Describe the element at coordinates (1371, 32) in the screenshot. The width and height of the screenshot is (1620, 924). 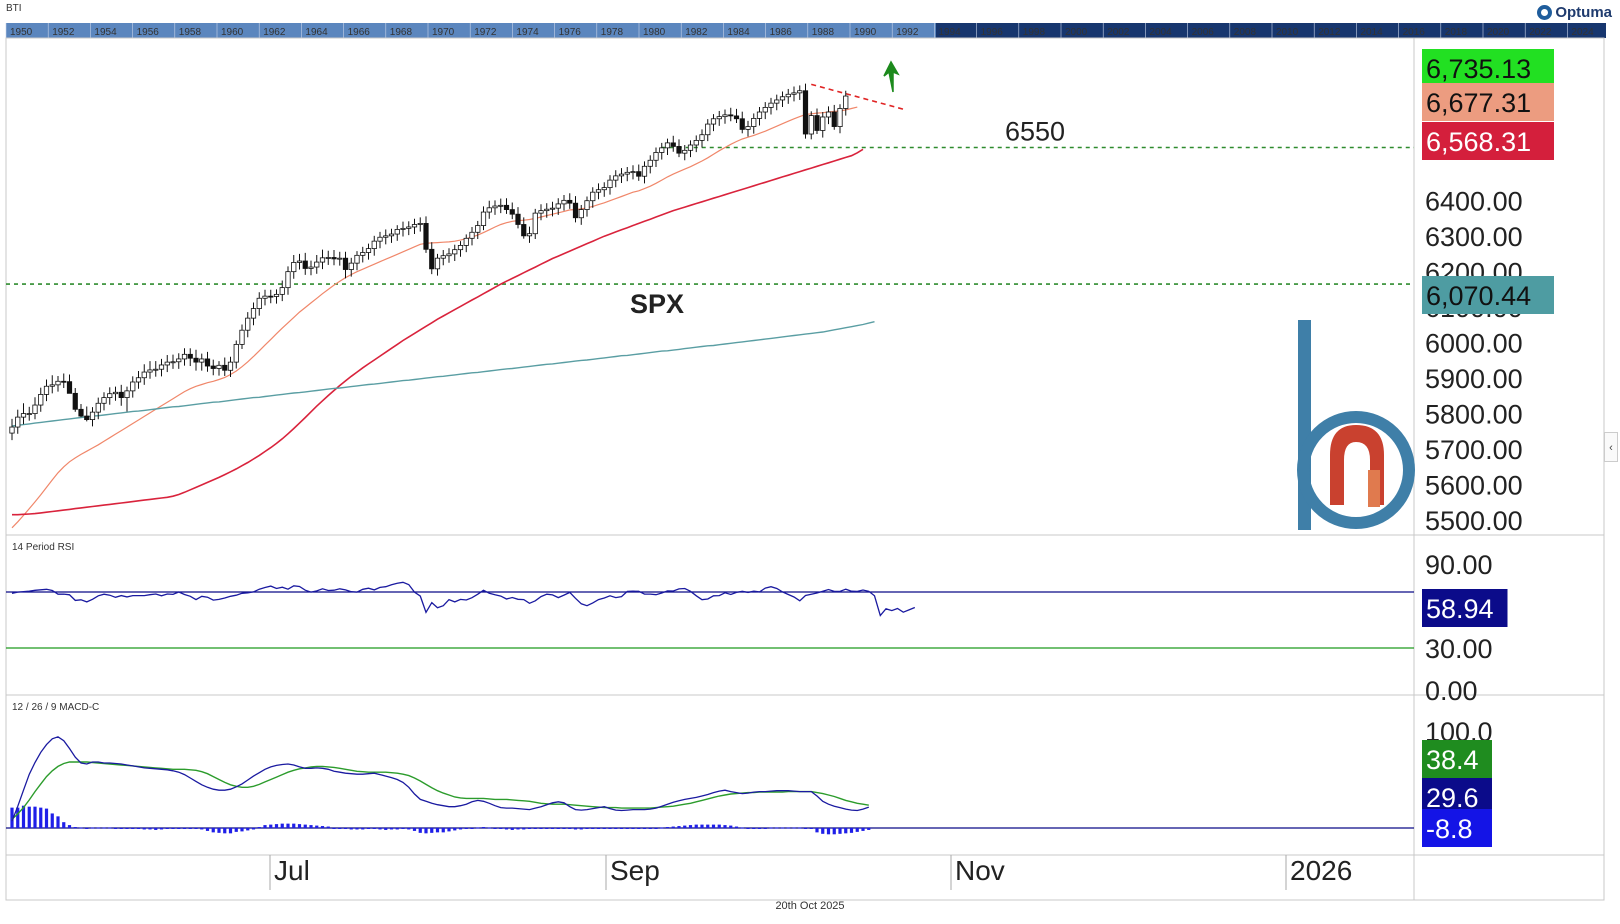
I see `year-strip-label: 2014` at that location.